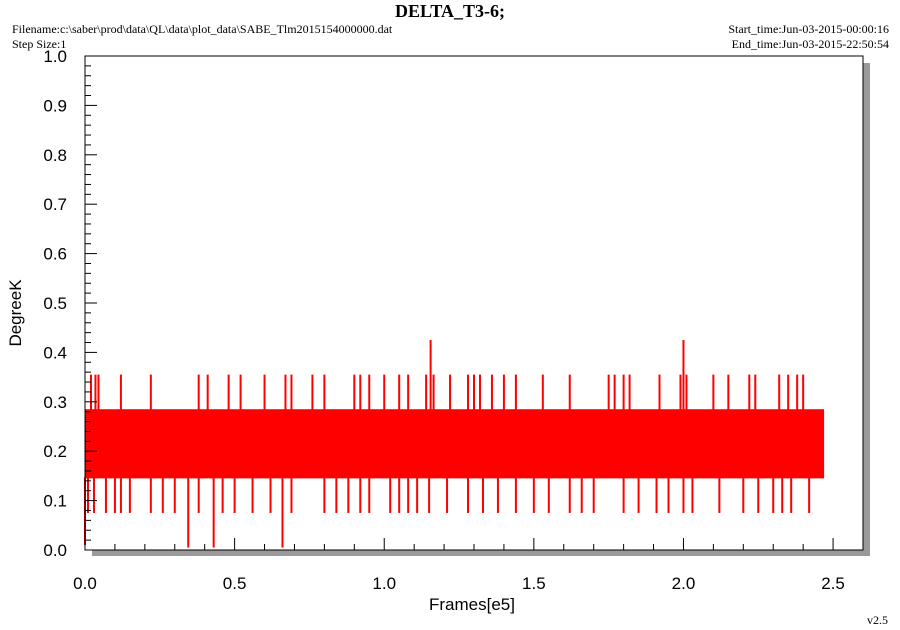 The width and height of the screenshot is (900, 630). I want to click on y-ticks: 0.0 0.1 0.2 0.3 0.4 0.5 0.6 0.7 0.8 0.9 1.0, so click(70, 303).